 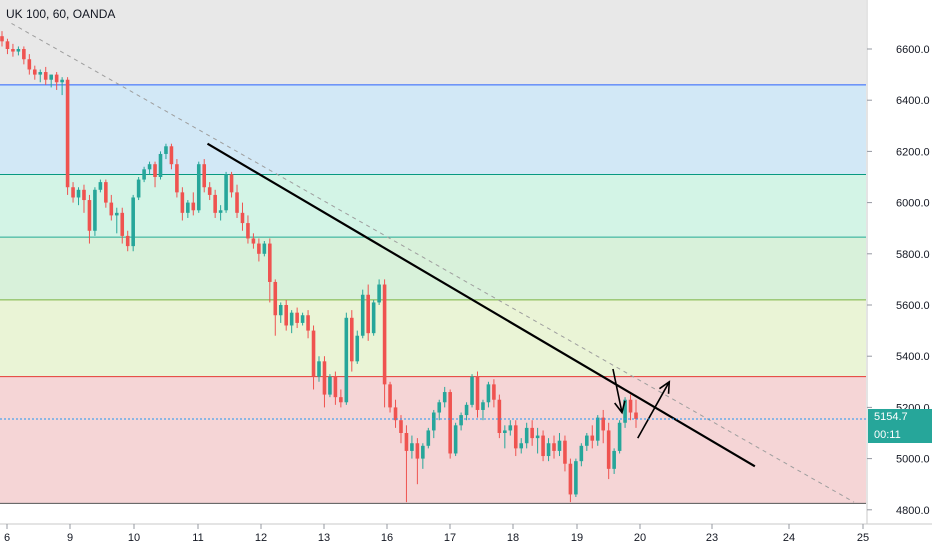 I want to click on price-tick-label: 4800.0, so click(x=913, y=511).